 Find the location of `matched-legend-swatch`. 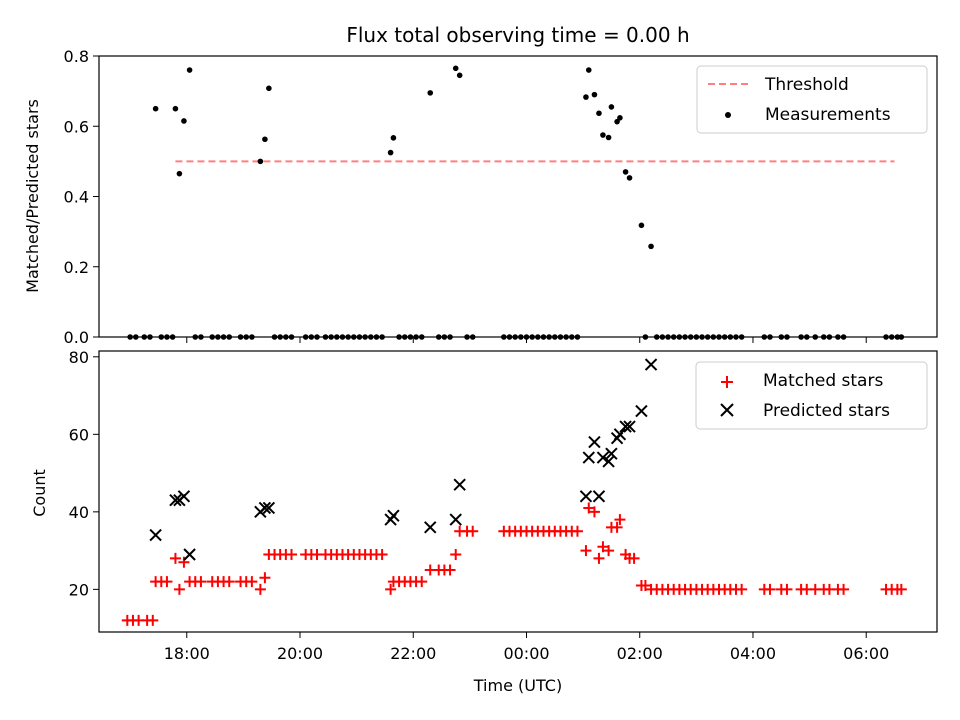

matched-legend-swatch is located at coordinates (727, 382).